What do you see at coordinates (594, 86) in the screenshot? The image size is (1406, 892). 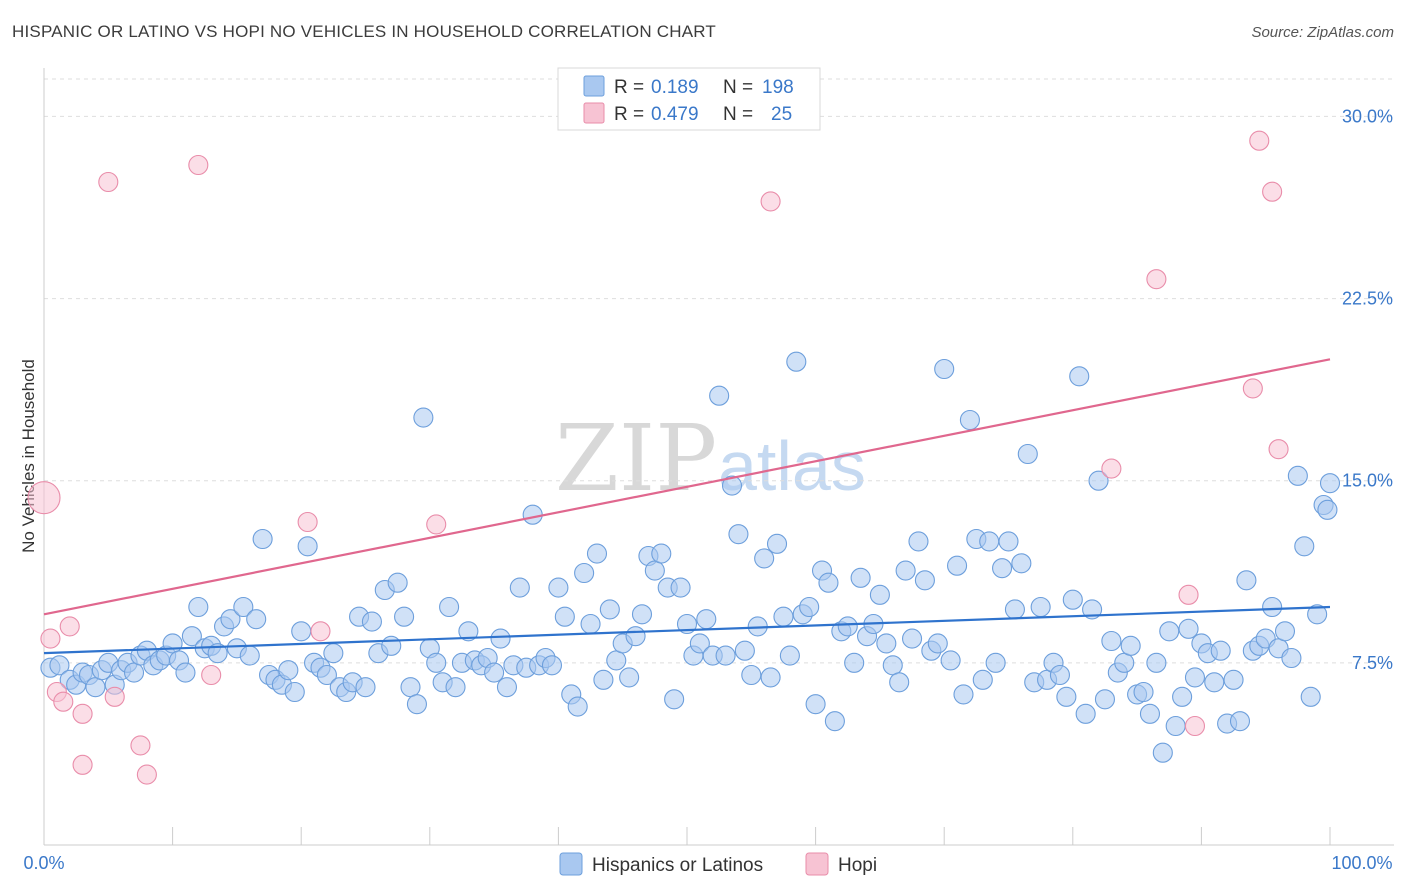 I see `stats-swatch-hispanic` at bounding box center [594, 86].